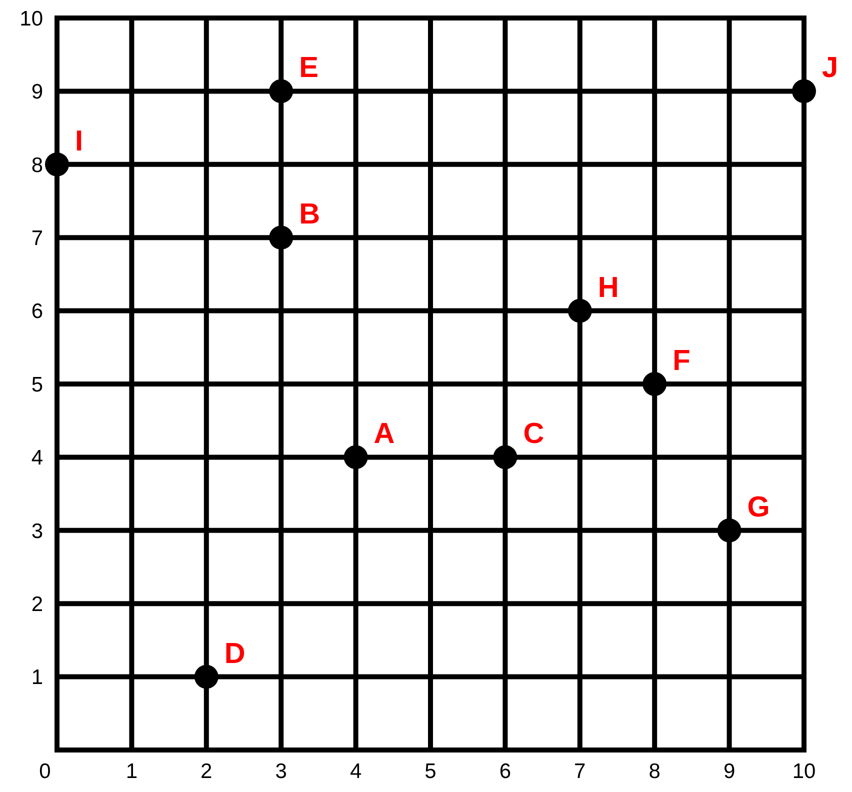 The height and width of the screenshot is (792, 852). I want to click on annotation: I, so click(79, 141).